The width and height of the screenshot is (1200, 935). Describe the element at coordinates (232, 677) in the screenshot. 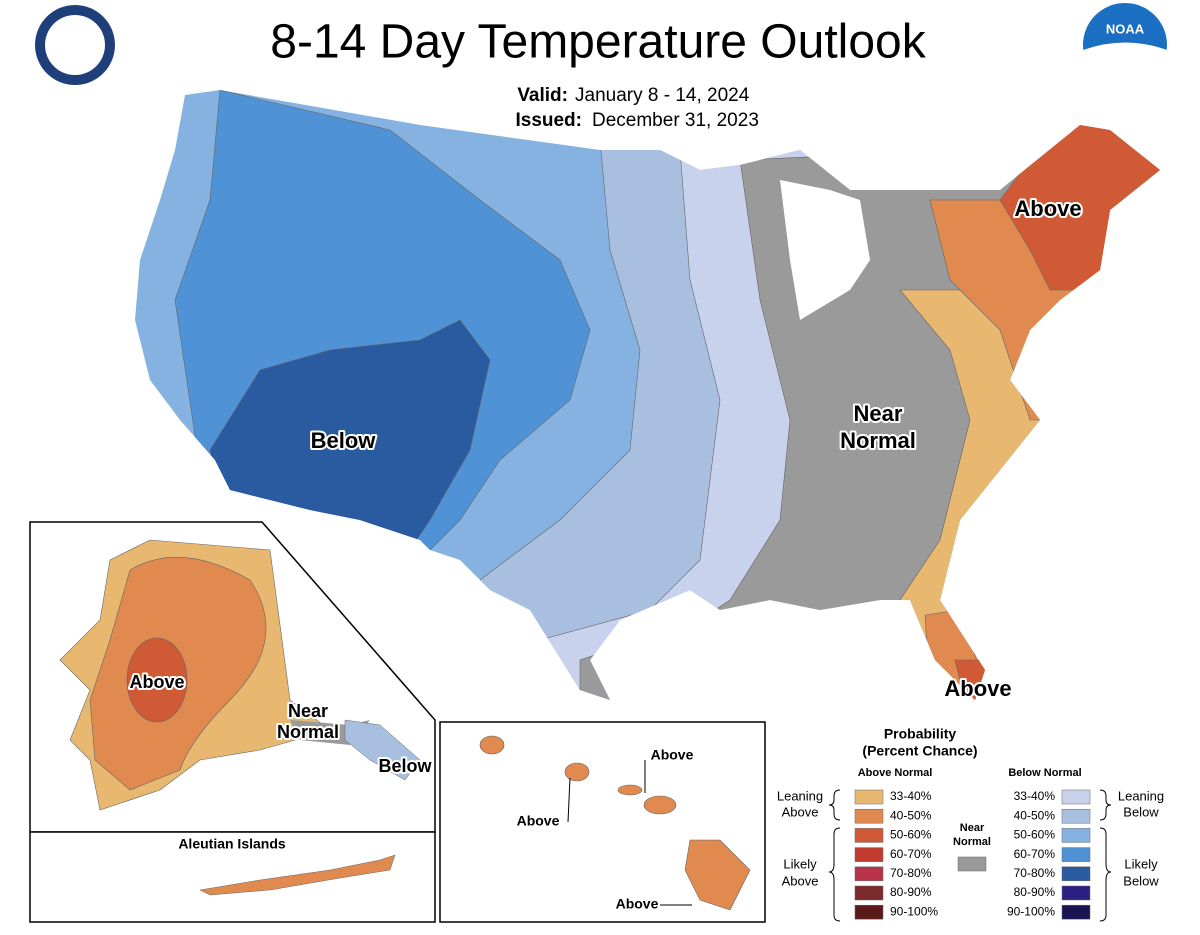

I see `alaska-inset` at that location.